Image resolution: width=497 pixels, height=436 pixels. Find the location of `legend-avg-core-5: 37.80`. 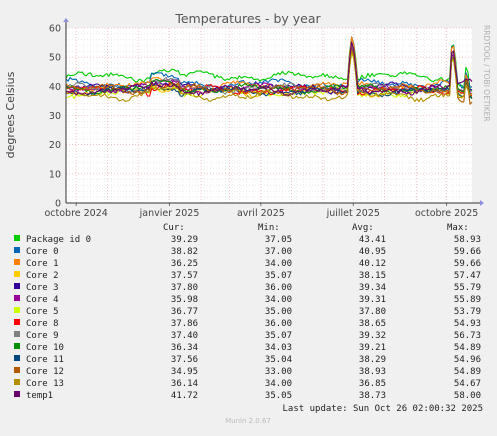

legend-avg-core-5: 37.80 is located at coordinates (372, 312).